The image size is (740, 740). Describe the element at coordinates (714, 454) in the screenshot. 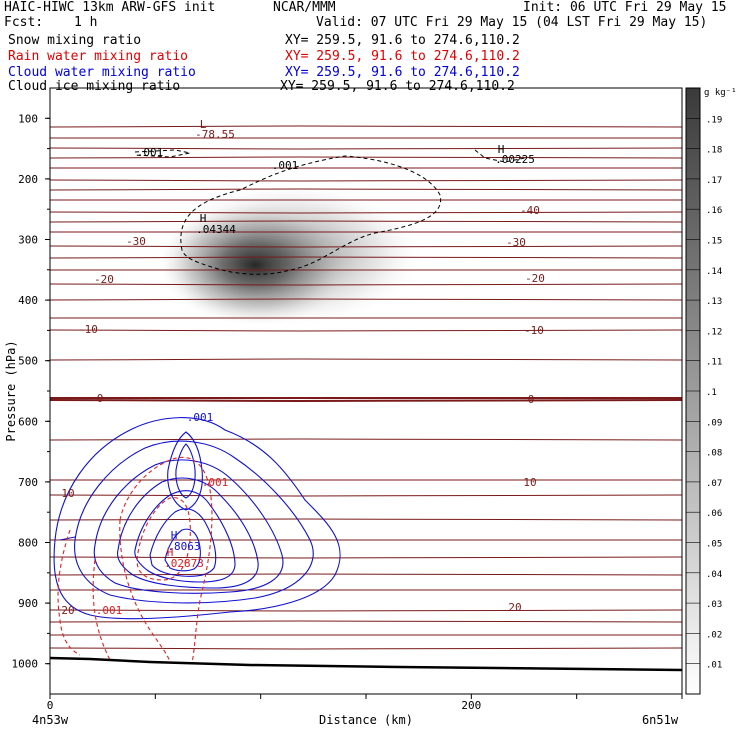

I see `colorbar-tick-label: .08` at that location.